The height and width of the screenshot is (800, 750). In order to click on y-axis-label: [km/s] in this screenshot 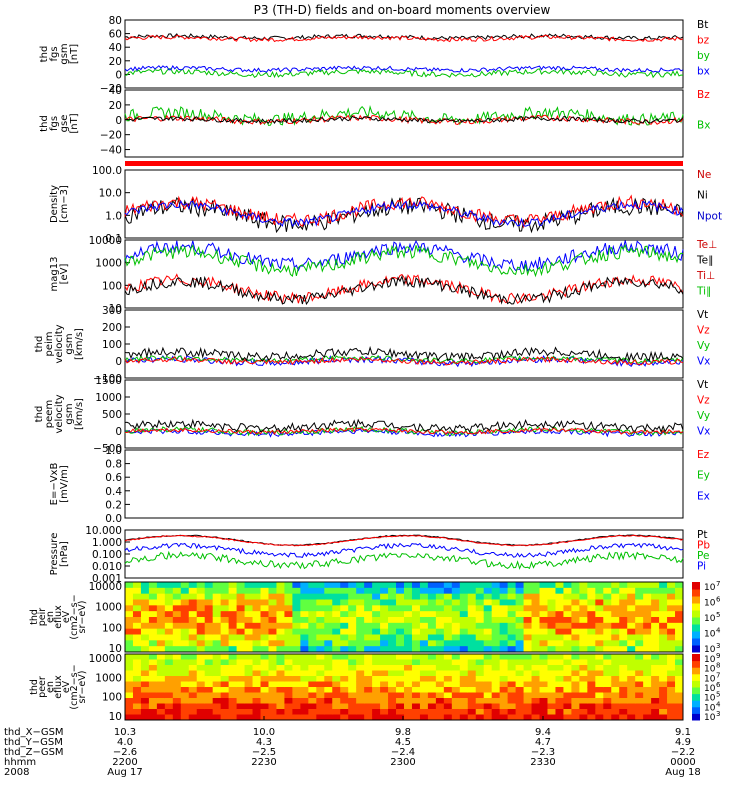, I will do `click(79, 414)`.